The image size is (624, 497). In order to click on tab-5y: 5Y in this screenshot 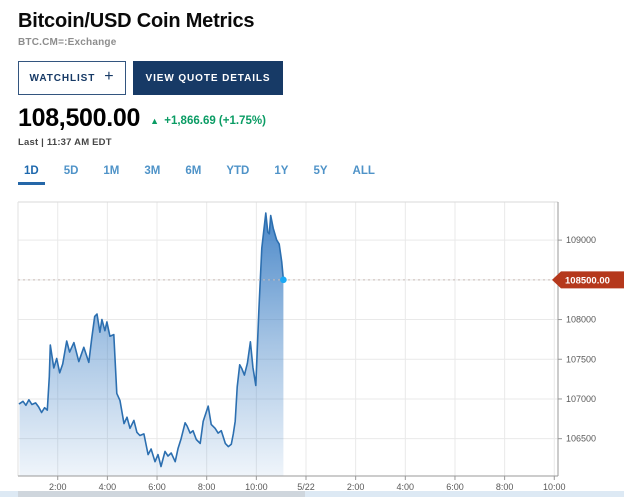, I will do `click(320, 171)`.